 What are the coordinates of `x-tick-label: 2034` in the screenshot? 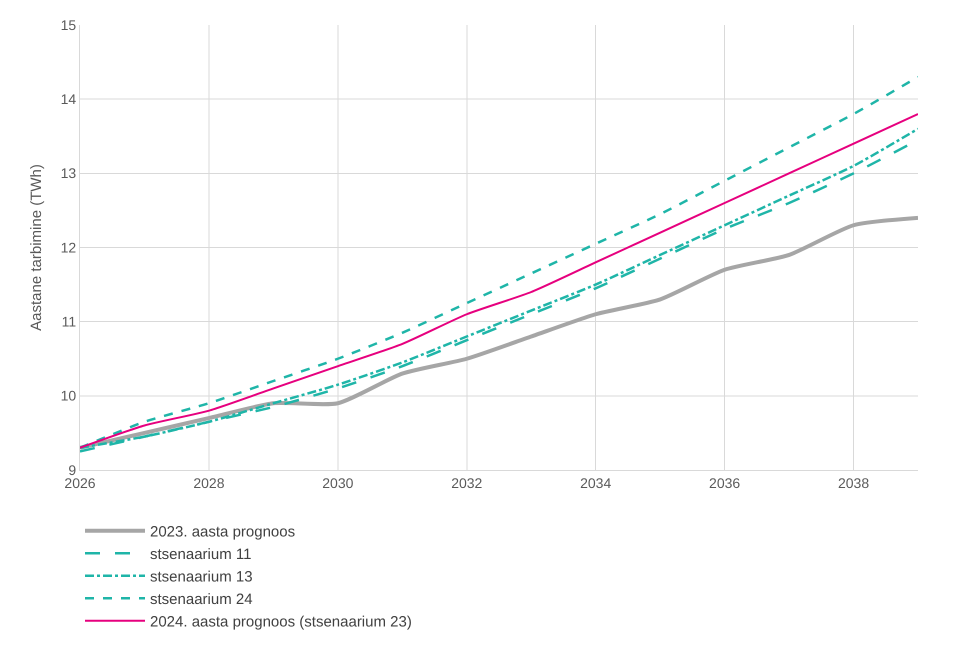 It's located at (596, 482).